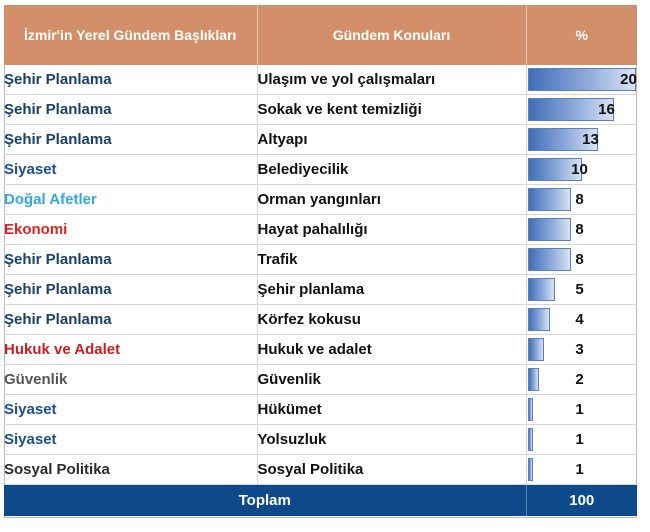 This screenshot has width=650, height=532. I want to click on row-percent-cell: 20, so click(581, 80).